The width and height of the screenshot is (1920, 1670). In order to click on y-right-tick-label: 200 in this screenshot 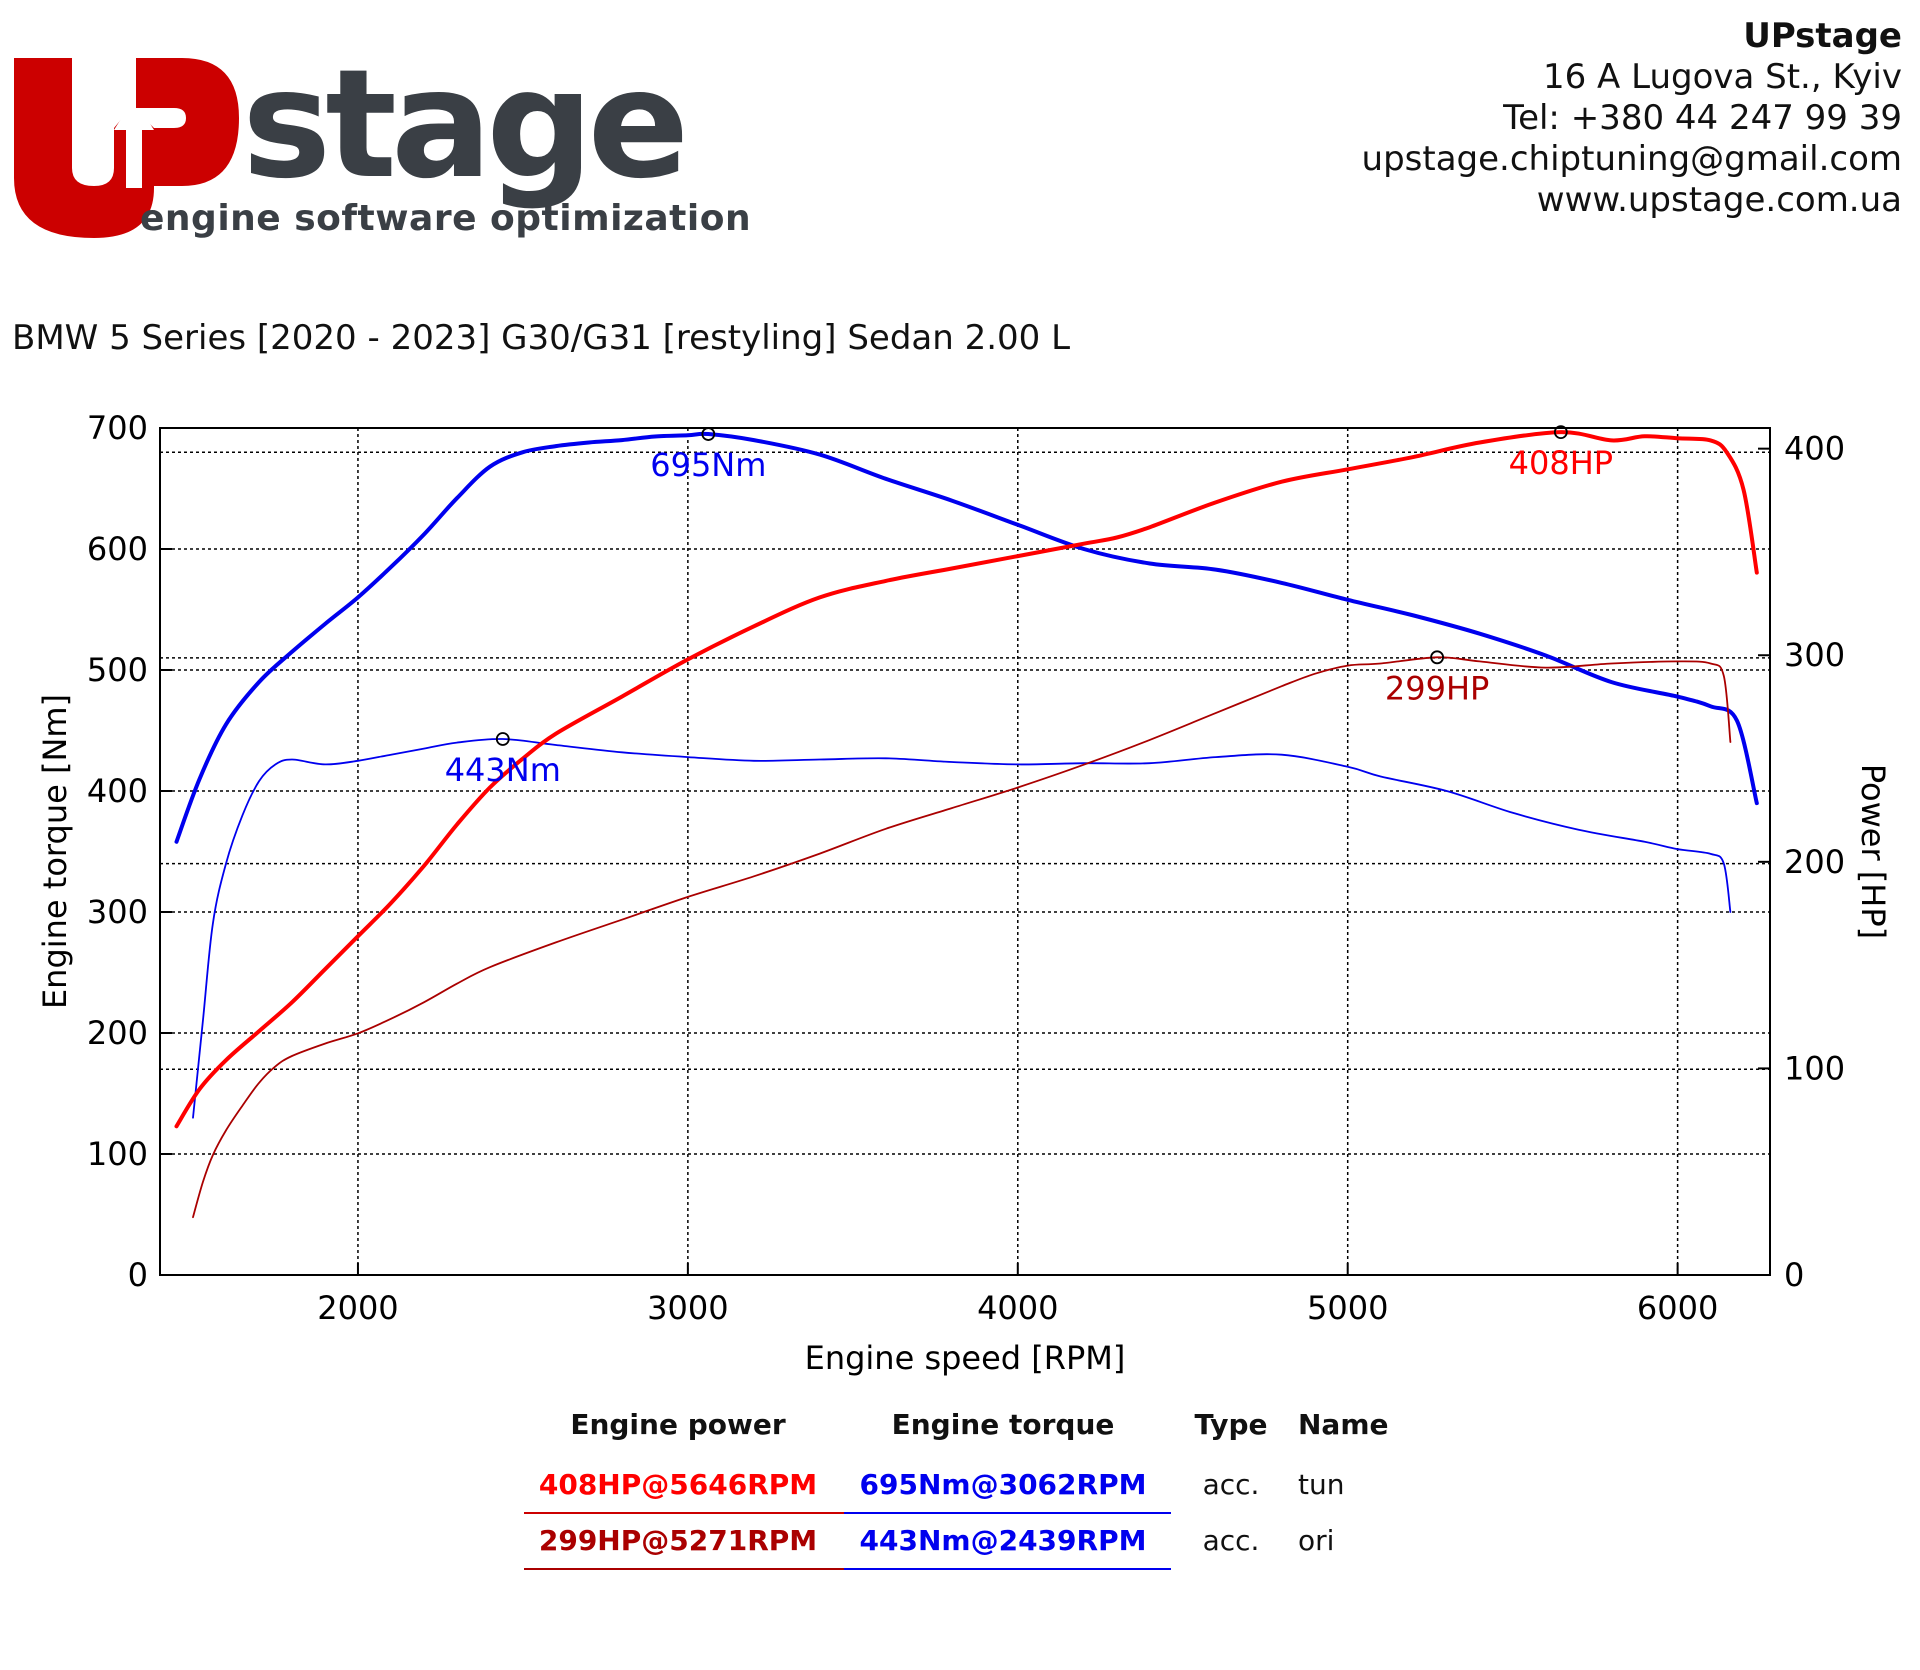, I will do `click(1814, 862)`.